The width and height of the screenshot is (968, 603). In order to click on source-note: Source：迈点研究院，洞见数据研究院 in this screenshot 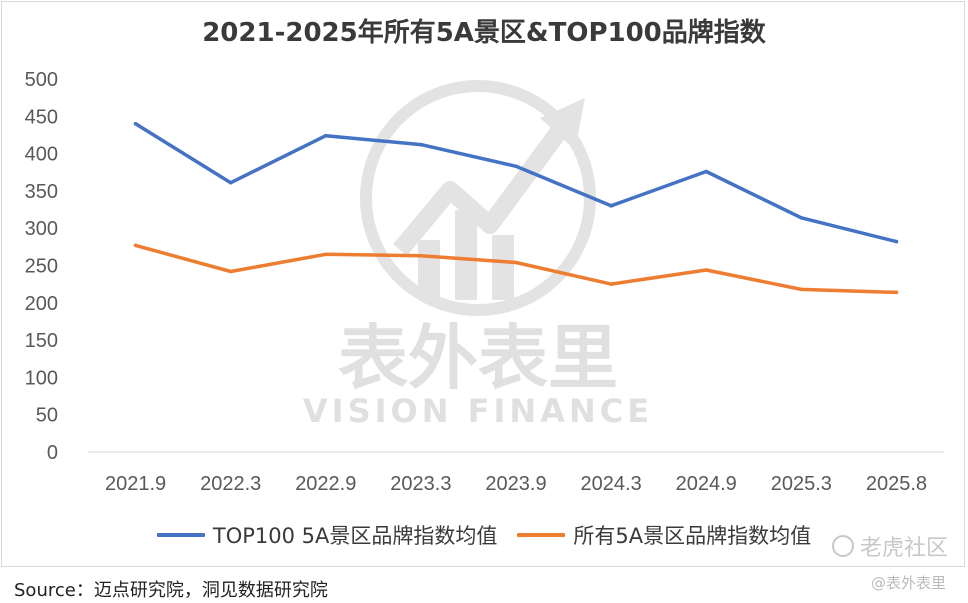, I will do `click(171, 589)`.